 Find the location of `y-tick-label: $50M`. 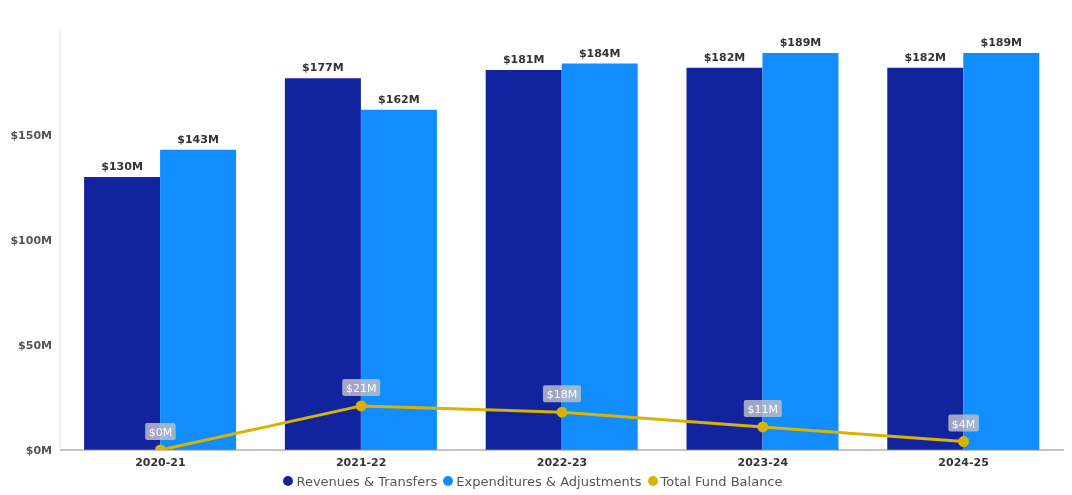

y-tick-label: $50M is located at coordinates (35, 345).